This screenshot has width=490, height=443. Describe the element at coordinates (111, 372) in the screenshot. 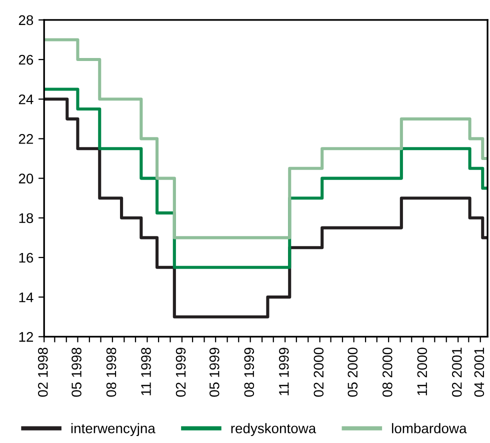

I see `x-tick-label: 08 1998` at that location.